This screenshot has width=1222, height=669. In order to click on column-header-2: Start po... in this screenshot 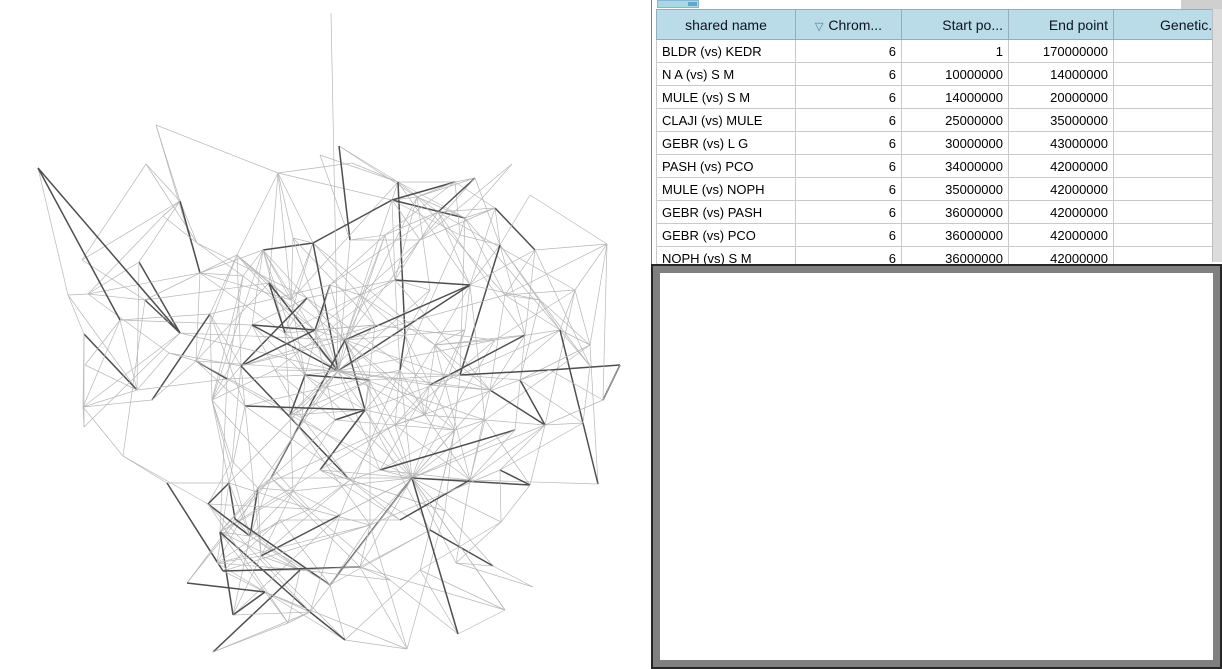, I will do `click(955, 24)`.